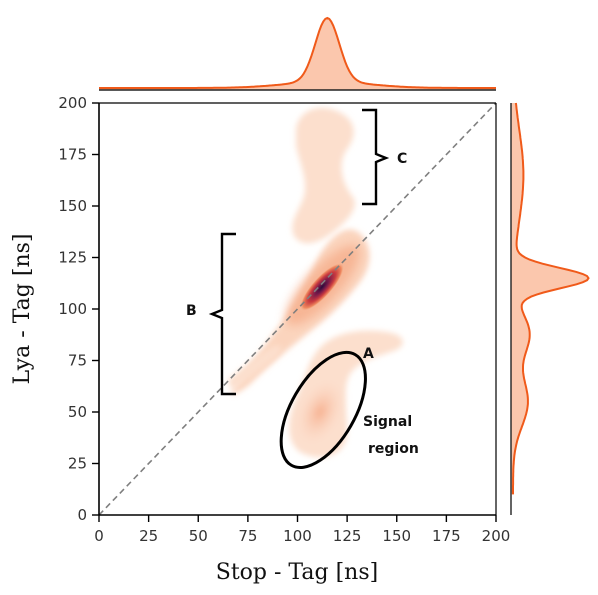  I want to click on density-signal-cluster, so click(320, 412).